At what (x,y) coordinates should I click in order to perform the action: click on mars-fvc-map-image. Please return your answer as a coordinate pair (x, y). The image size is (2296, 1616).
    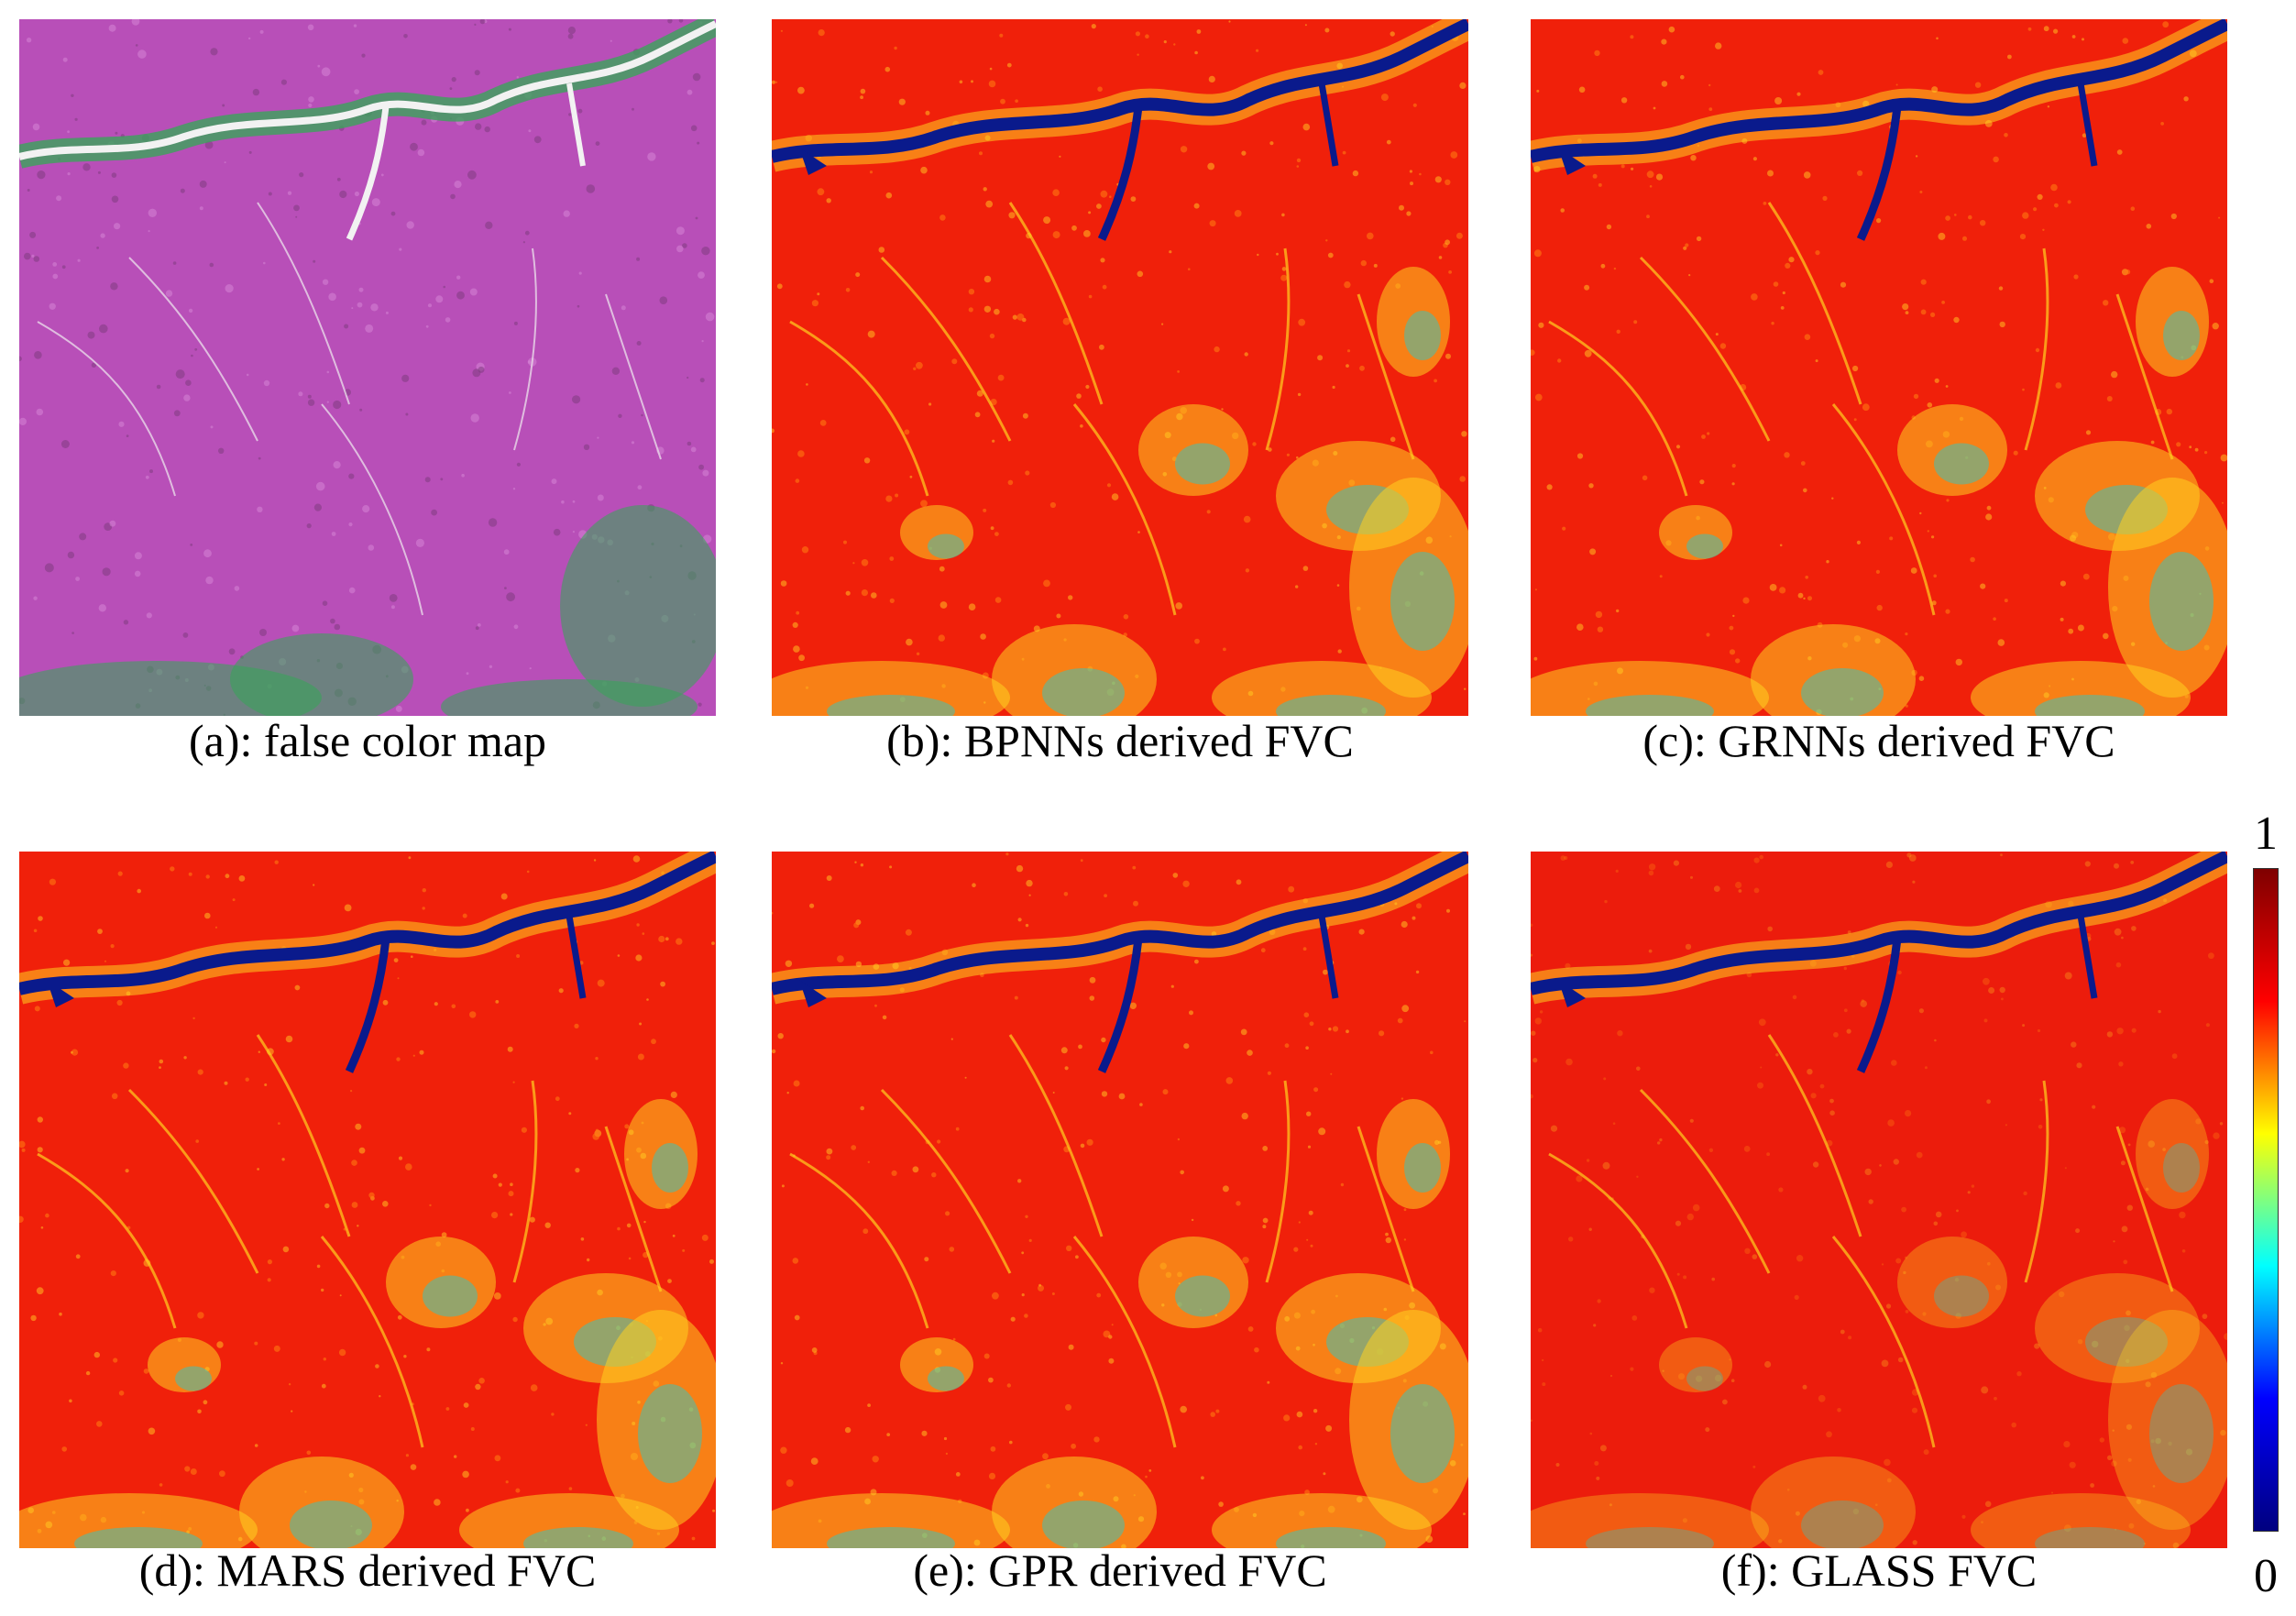
    Looking at the image, I should click on (367, 1200).